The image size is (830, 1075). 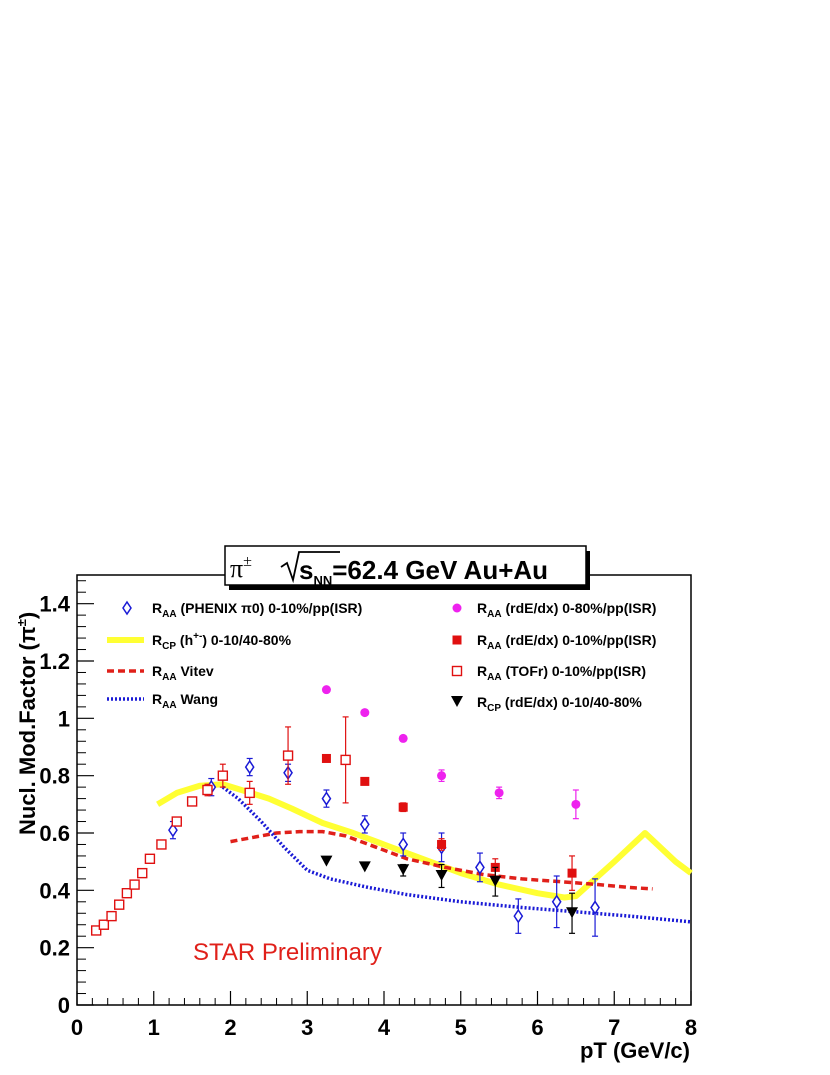 What do you see at coordinates (457, 640) in the screenshot?
I see `legend-rde_0_10-marker` at bounding box center [457, 640].